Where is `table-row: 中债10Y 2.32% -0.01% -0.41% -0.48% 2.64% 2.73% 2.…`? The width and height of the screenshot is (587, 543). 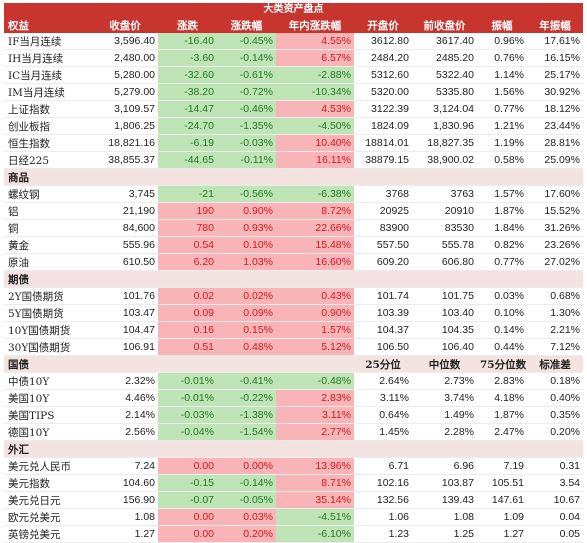 table-row: 中债10Y 2.32% -0.01% -0.41% -0.48% 2.64% 2.73% 2.… is located at coordinates (293, 381).